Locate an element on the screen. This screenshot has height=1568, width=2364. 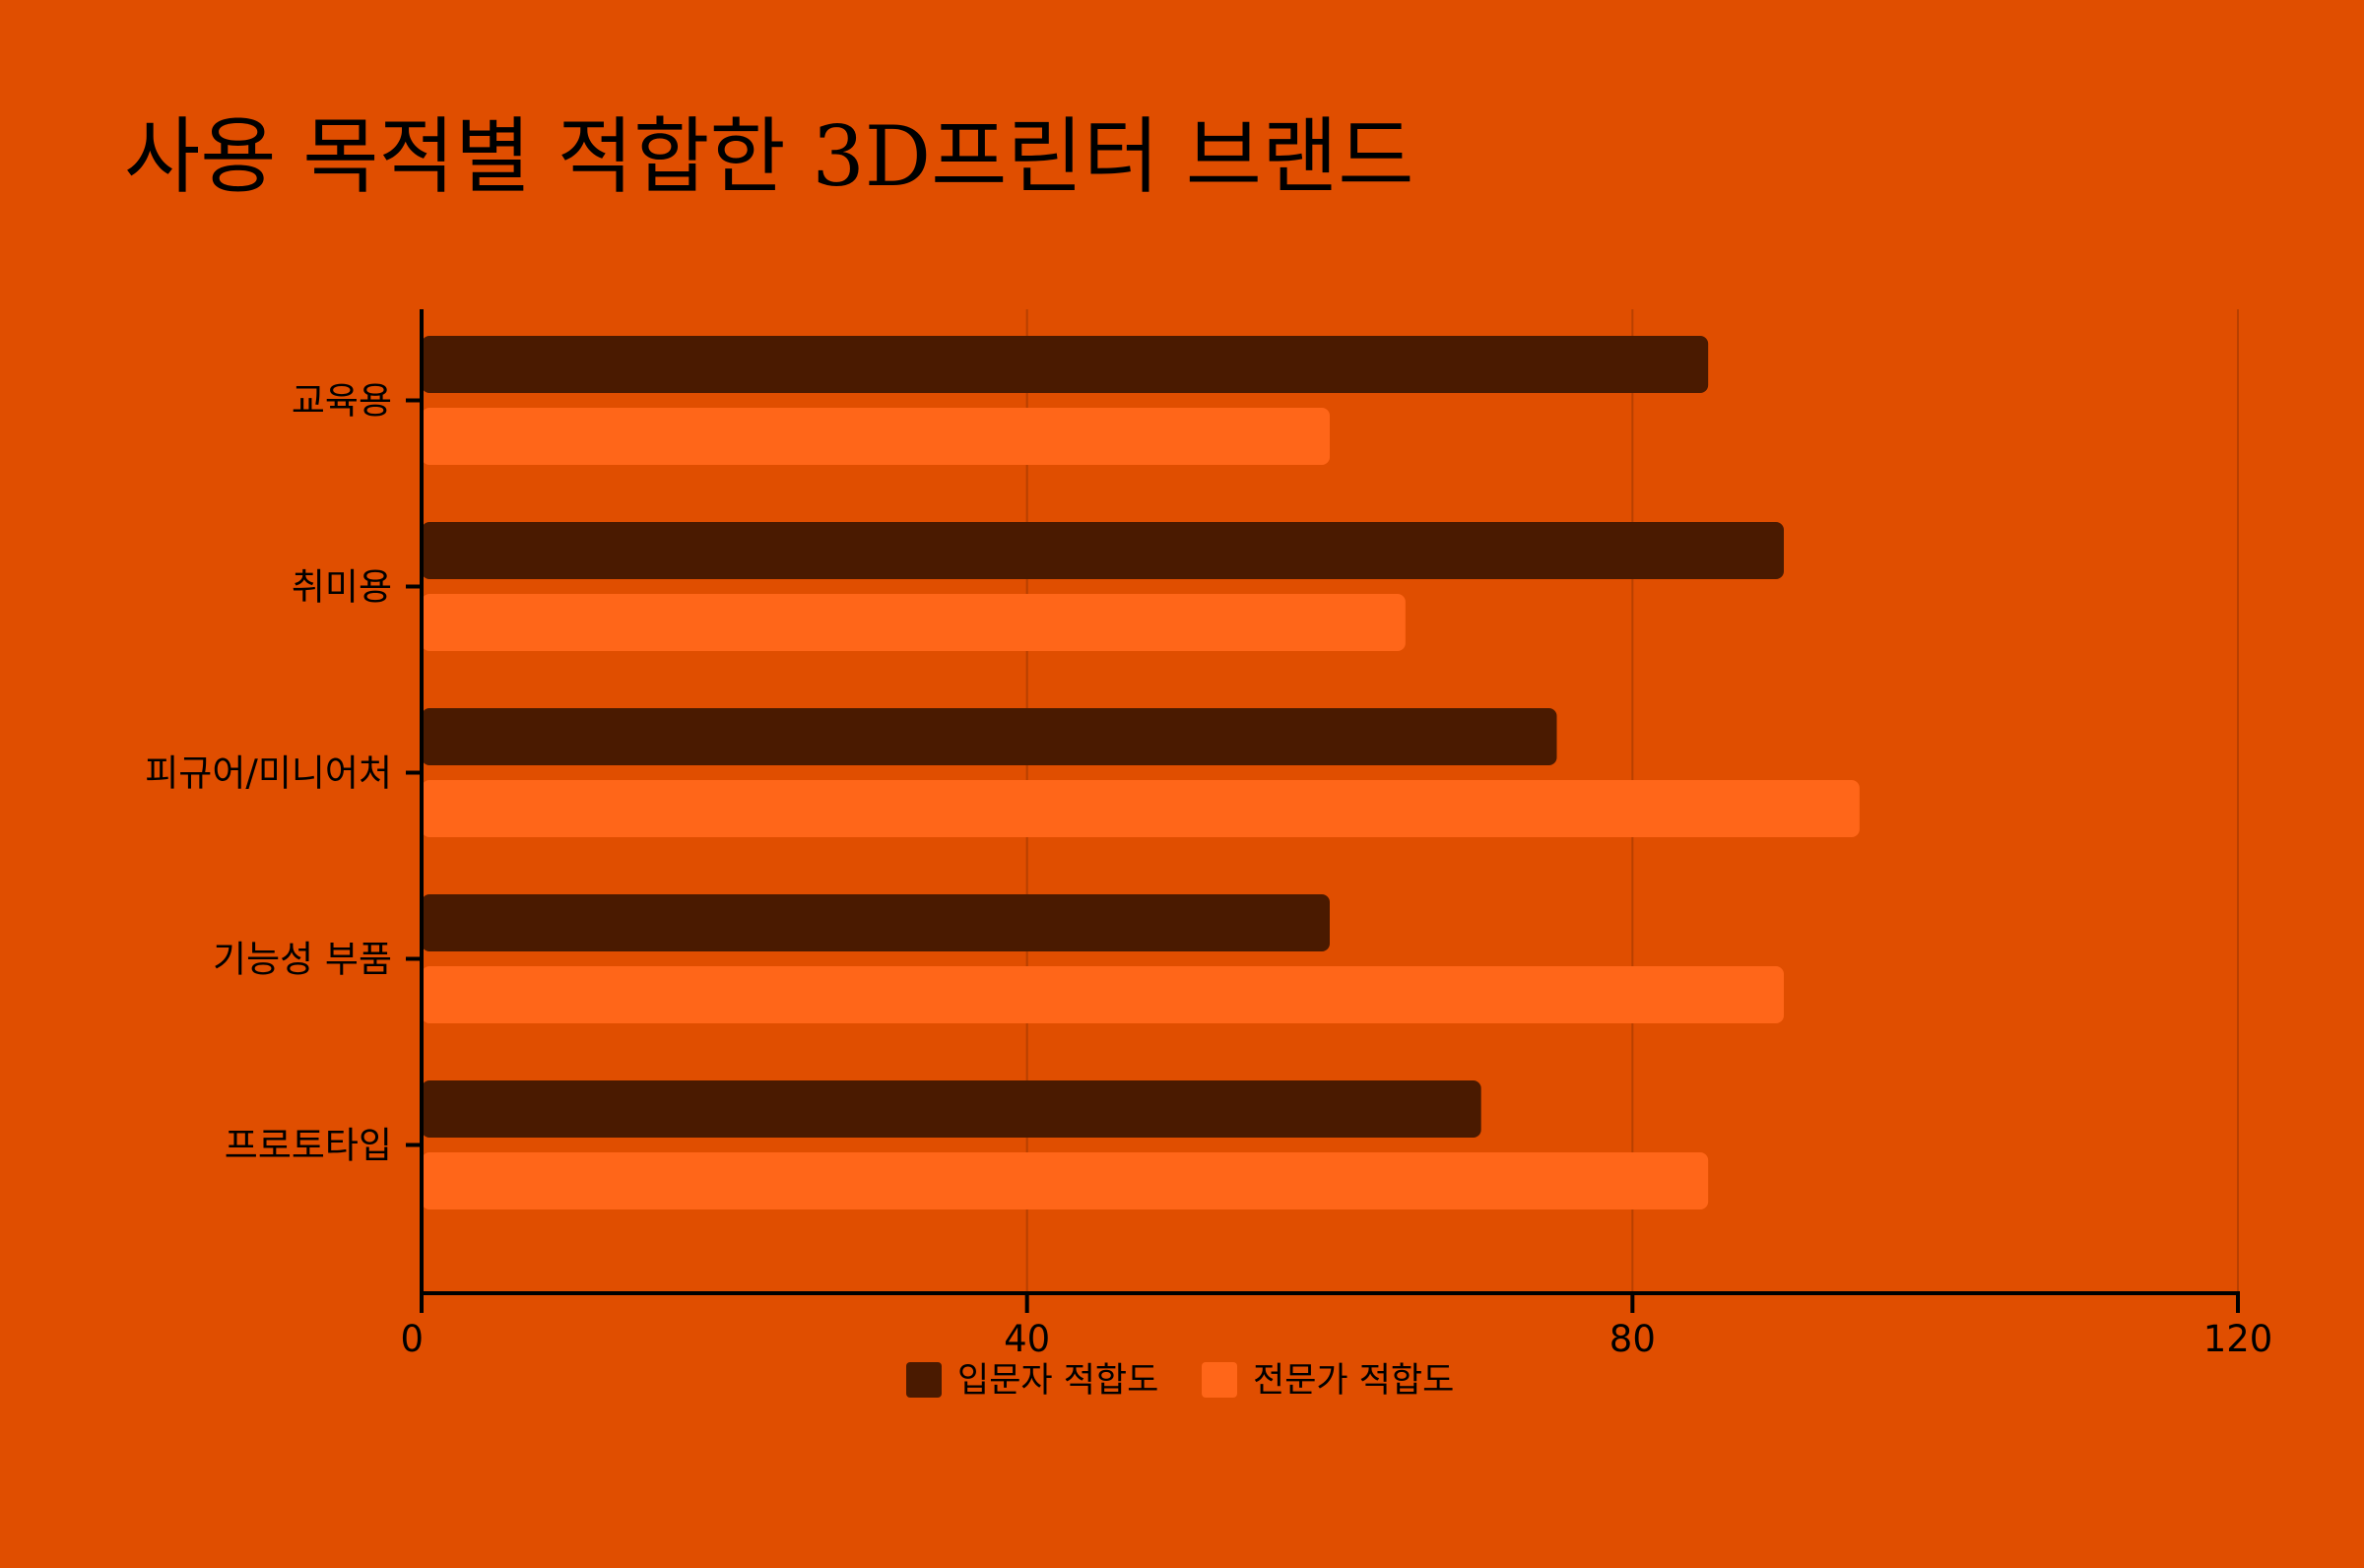
category-label: 교육용 is located at coordinates (342, 402).